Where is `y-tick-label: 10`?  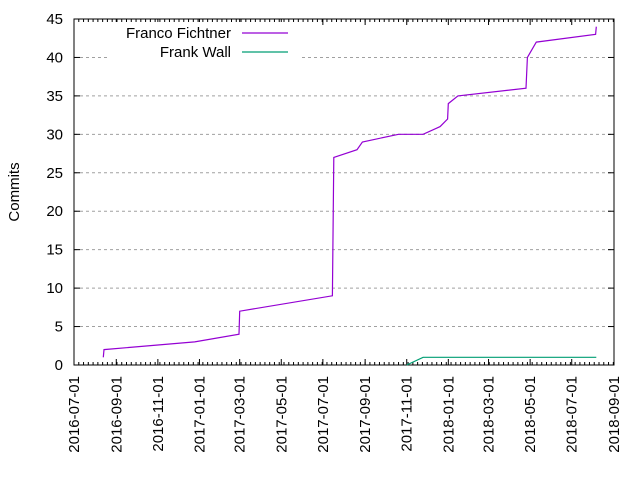 y-tick-label: 10 is located at coordinates (54, 288).